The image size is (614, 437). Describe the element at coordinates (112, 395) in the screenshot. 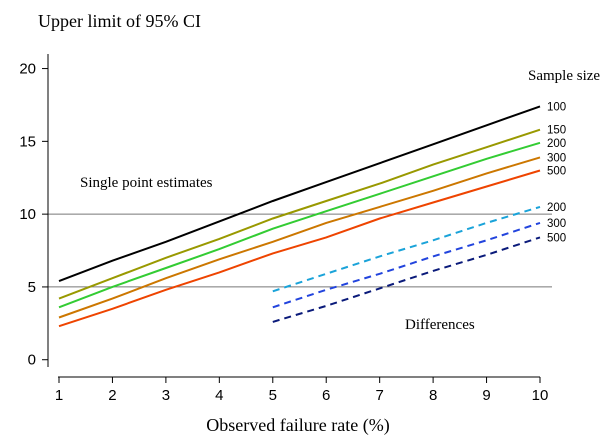

I see `x-tick-label: 2` at that location.